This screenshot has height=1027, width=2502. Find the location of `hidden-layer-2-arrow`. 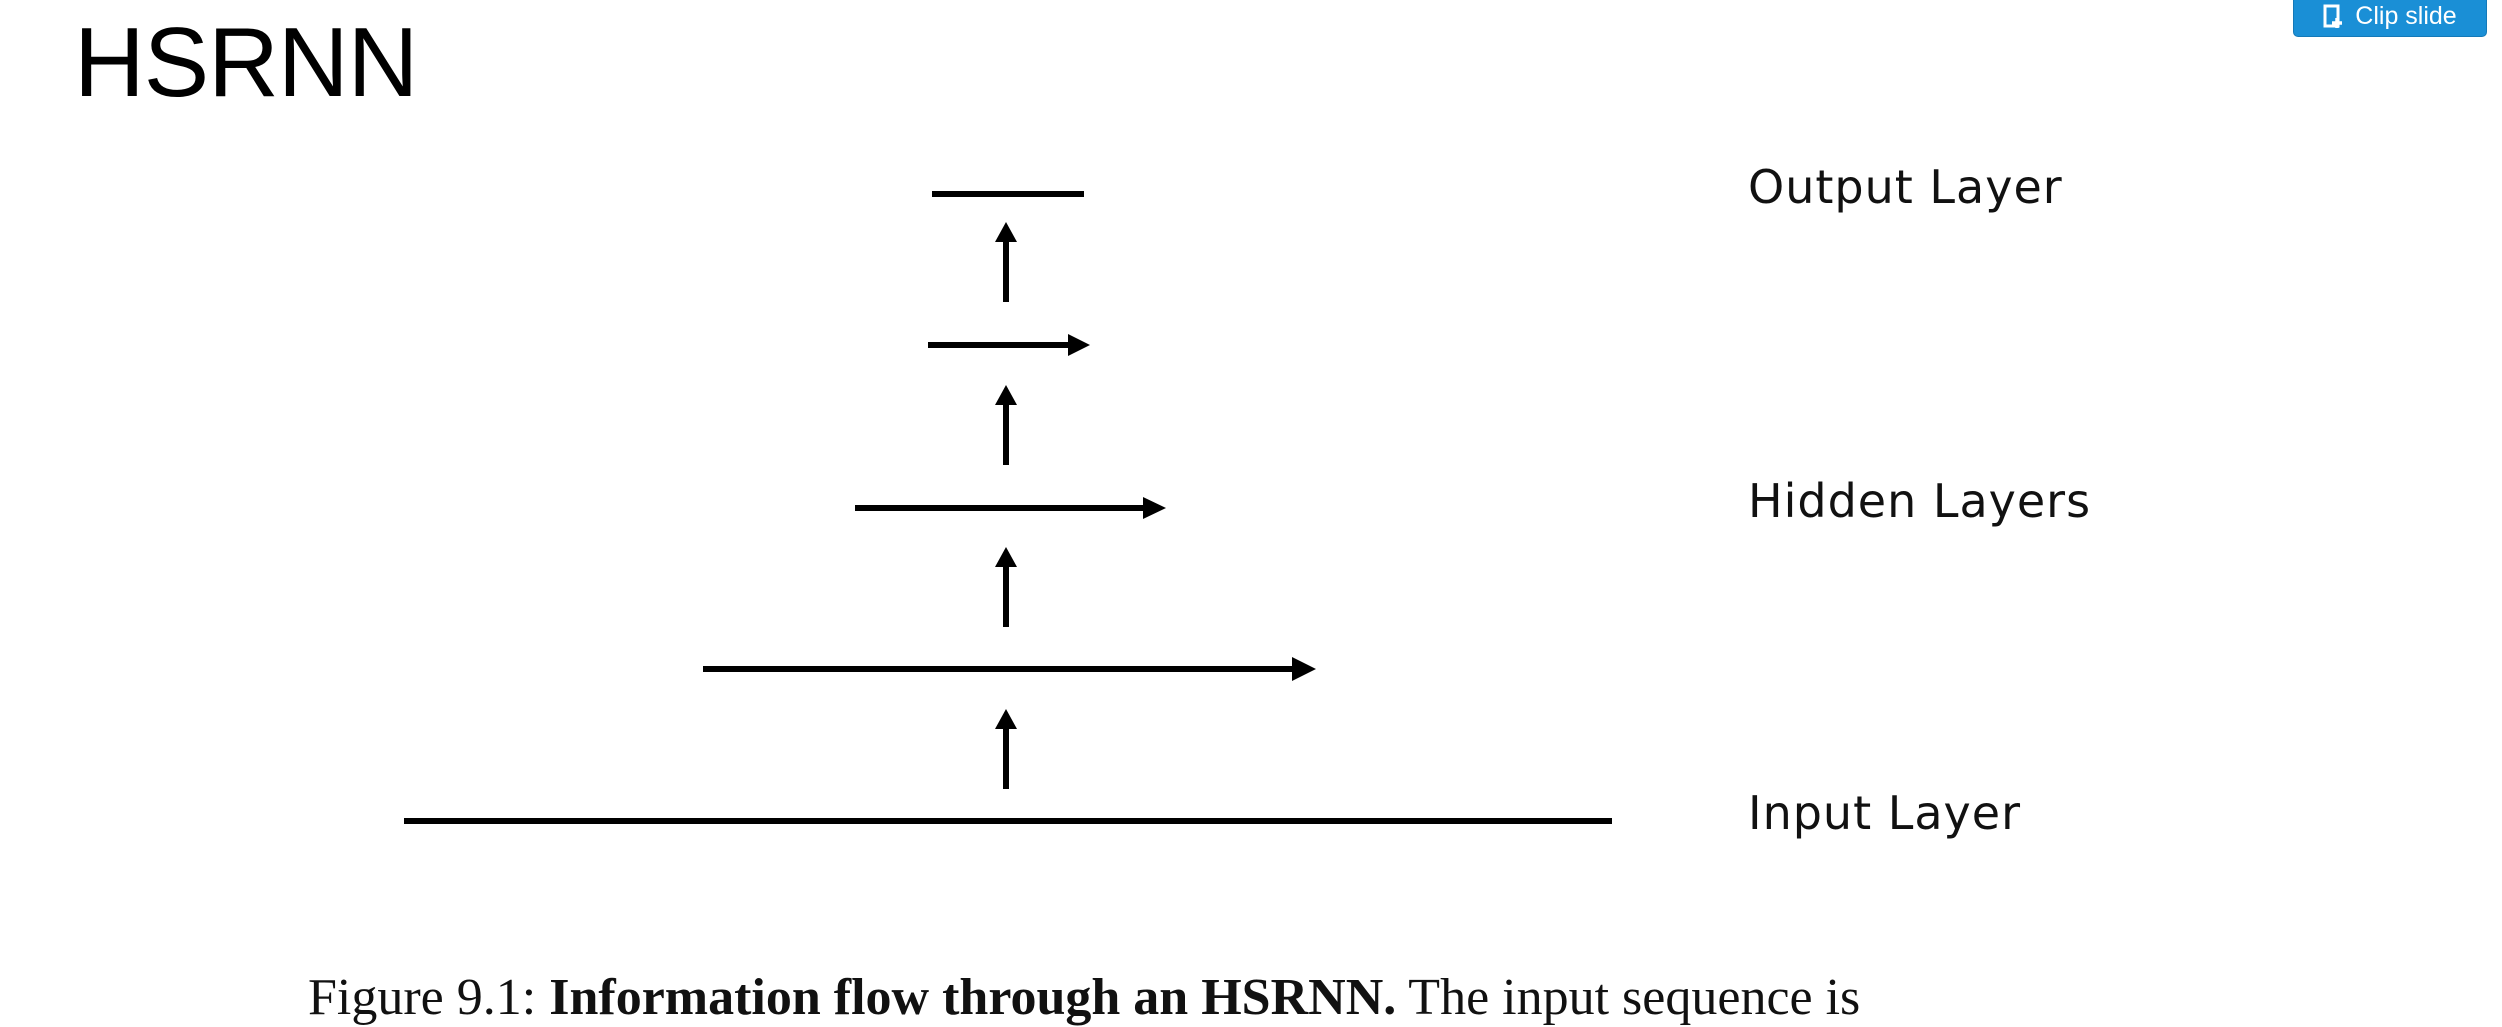

hidden-layer-2-arrow is located at coordinates (1010, 508).